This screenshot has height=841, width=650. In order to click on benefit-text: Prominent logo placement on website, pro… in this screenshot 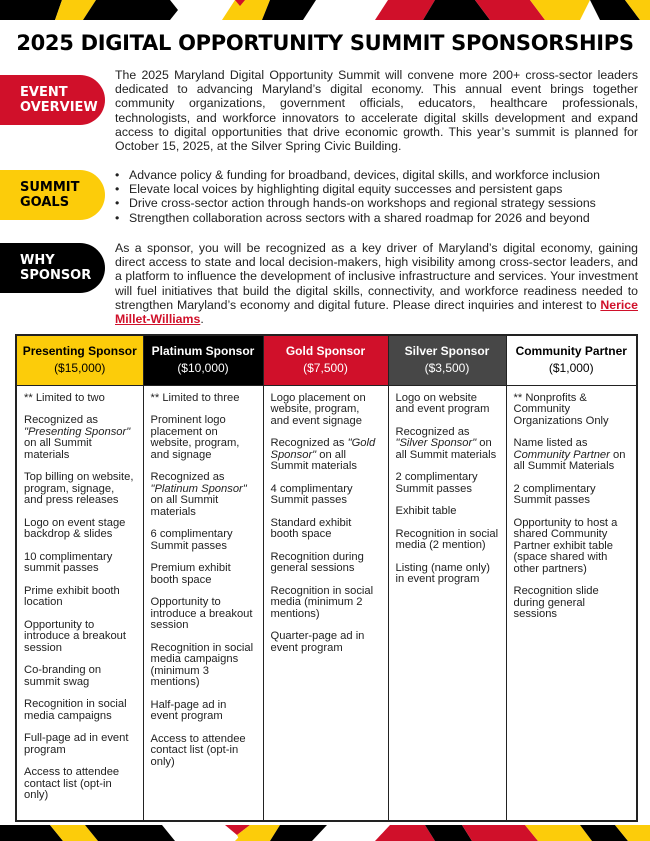, I will do `click(195, 437)`.